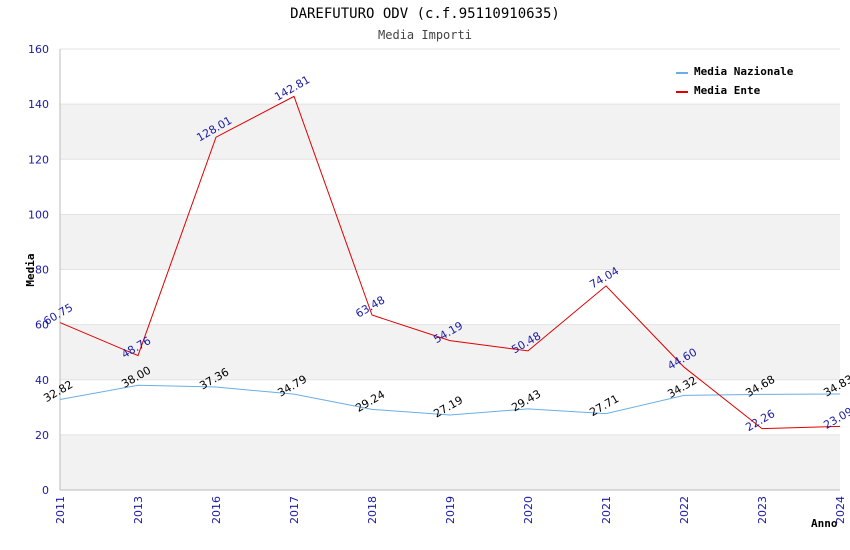  Describe the element at coordinates (38, 159) in the screenshot. I see `y-tick-label: 120` at that location.